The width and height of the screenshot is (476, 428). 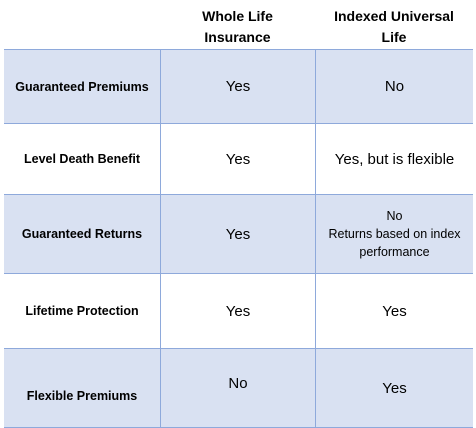 I want to click on iul-value: No, so click(x=394, y=86).